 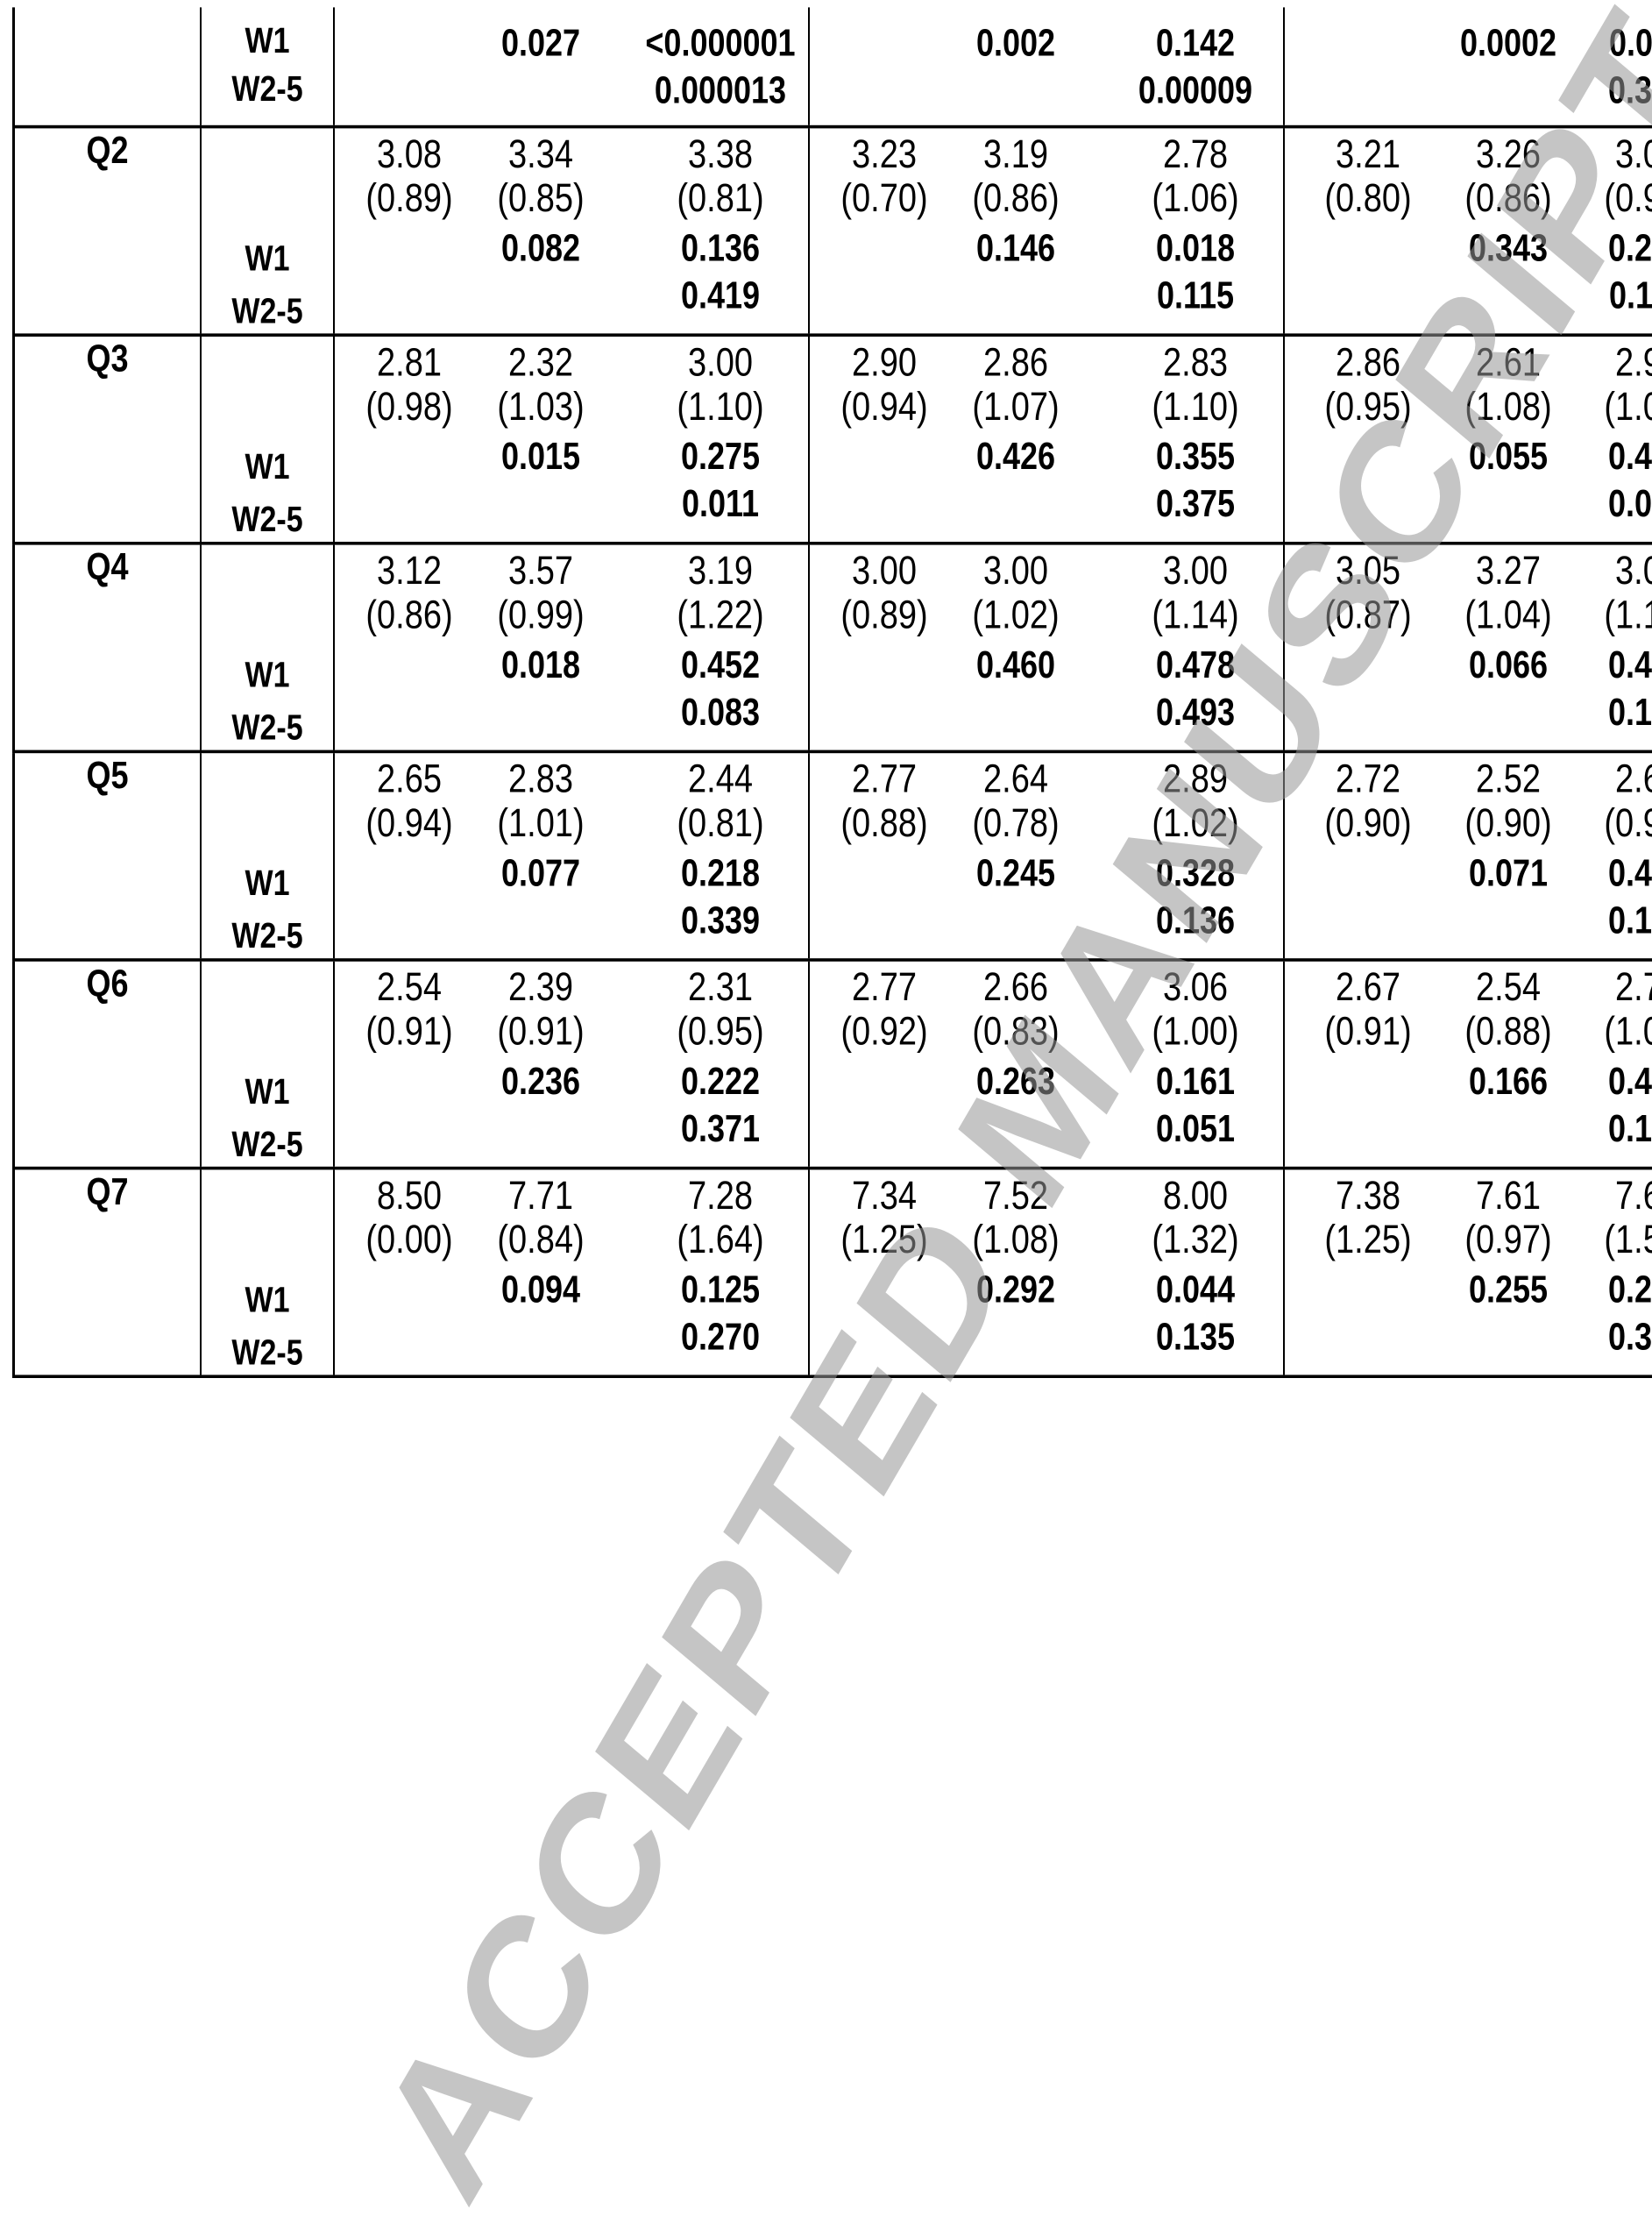 I want to click on sd-value-2: (0.85), so click(x=540, y=199).